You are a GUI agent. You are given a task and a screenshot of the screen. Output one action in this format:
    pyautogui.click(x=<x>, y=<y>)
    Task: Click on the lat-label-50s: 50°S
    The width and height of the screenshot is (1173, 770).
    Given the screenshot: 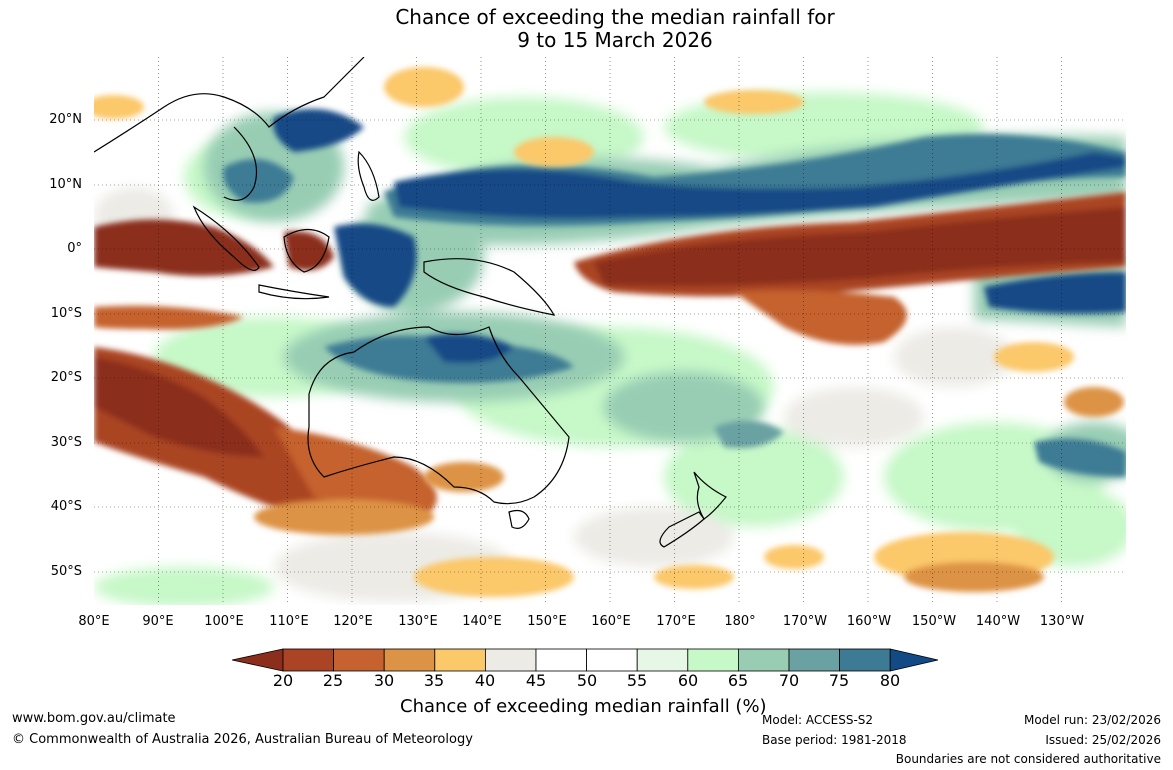 What is the action you would take?
    pyautogui.click(x=66, y=571)
    